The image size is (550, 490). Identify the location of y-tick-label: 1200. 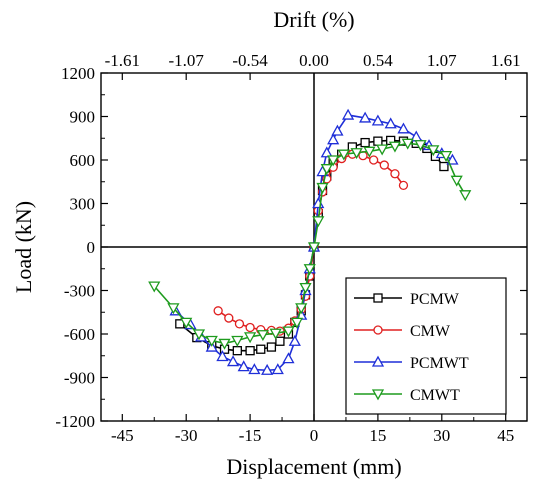
(78, 73).